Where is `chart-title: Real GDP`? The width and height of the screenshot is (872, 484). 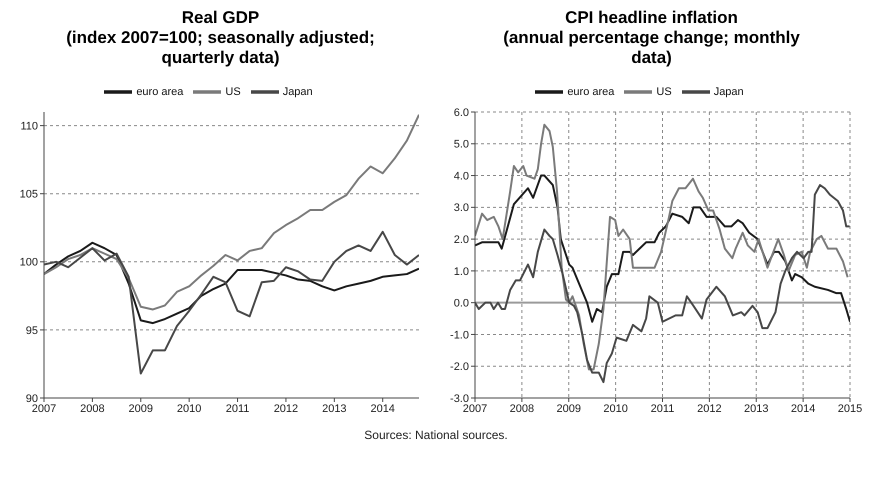 chart-title: Real GDP is located at coordinates (221, 17).